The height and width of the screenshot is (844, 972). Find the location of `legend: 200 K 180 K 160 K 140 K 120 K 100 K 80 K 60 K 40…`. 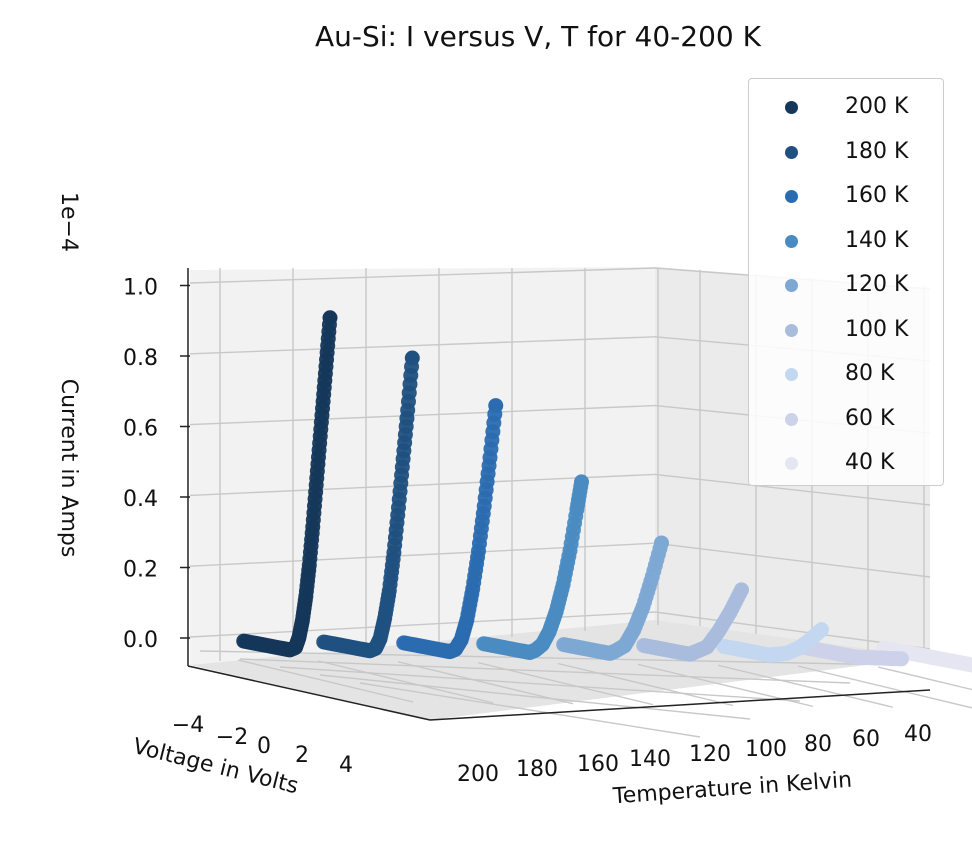

legend: 200 K 180 K 160 K 140 K 120 K 100 K 80 K 60 K 40… is located at coordinates (846, 282).